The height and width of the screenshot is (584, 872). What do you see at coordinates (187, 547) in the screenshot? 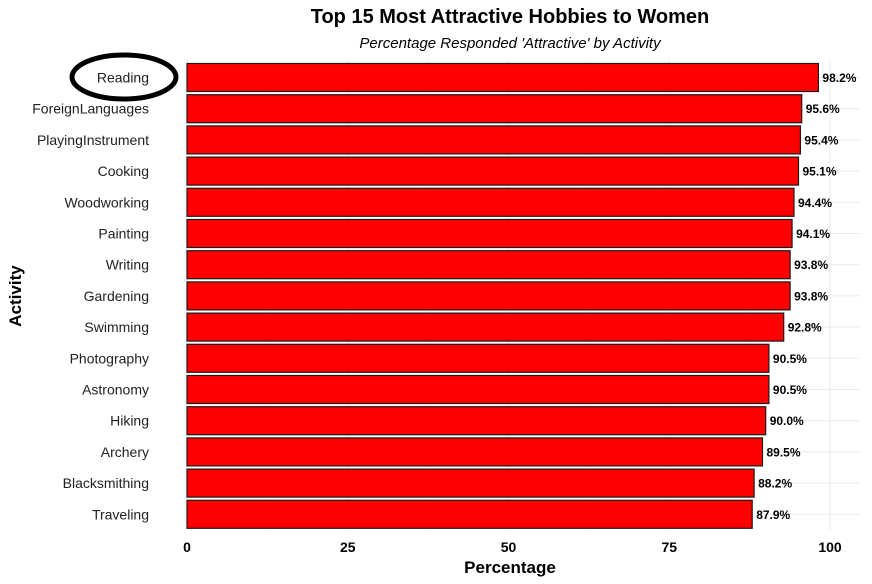
I see `x-tick-label: 0` at bounding box center [187, 547].